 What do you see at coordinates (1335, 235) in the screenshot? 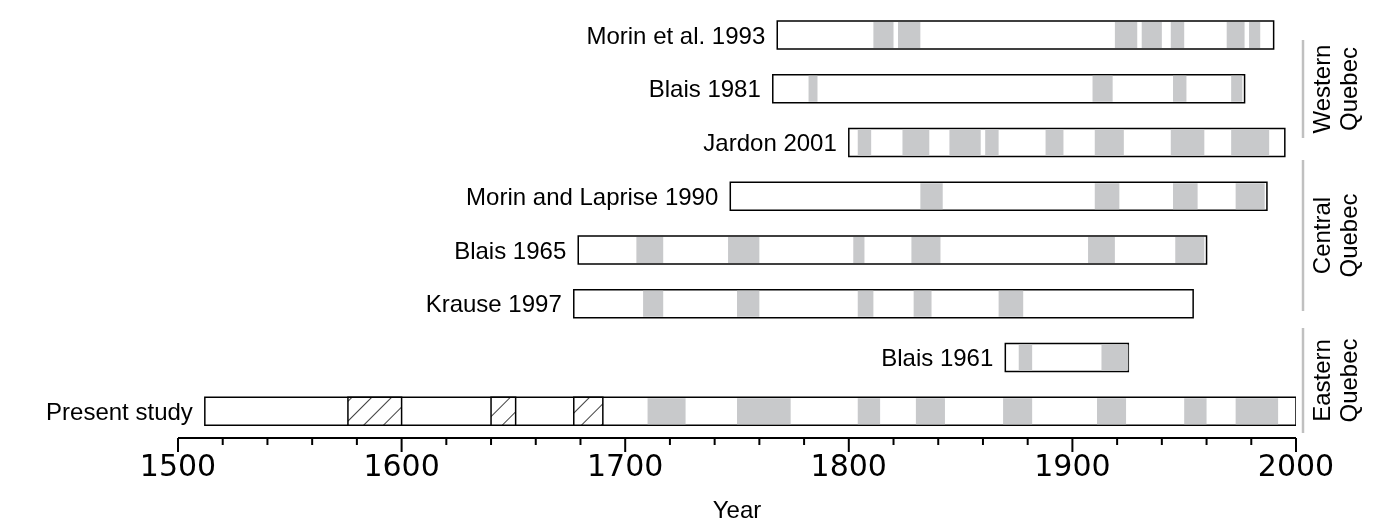
I see `text: Central Quebec` at bounding box center [1335, 235].